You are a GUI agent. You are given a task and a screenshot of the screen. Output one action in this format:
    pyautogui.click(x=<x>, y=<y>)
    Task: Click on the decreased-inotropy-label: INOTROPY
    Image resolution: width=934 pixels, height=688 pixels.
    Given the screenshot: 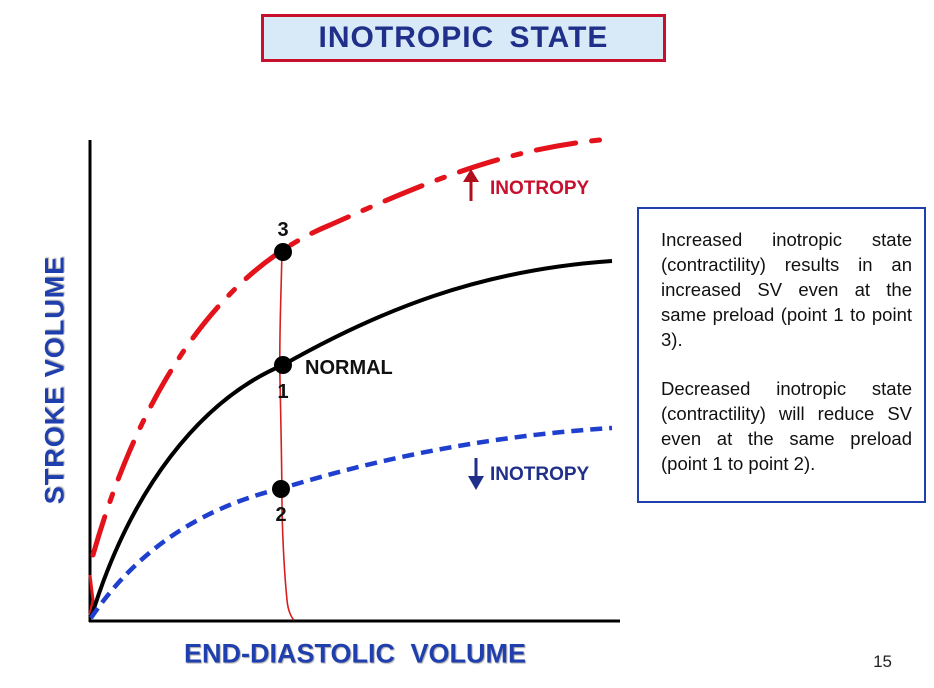 What is the action you would take?
    pyautogui.click(x=540, y=474)
    